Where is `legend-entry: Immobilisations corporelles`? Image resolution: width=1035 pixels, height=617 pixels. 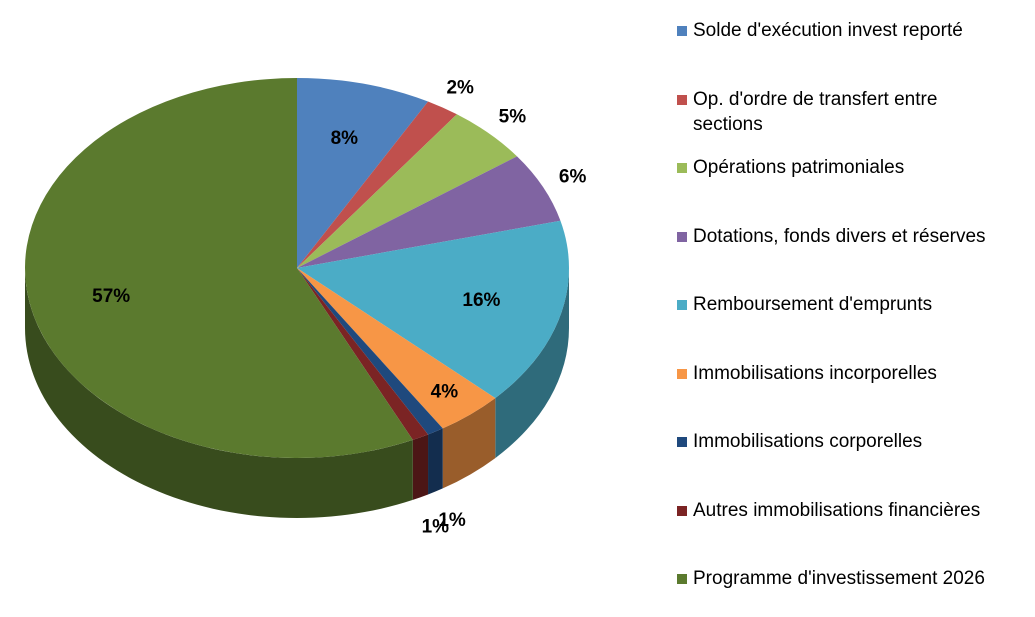
legend-entry: Immobilisations corporelles is located at coordinates (837, 441).